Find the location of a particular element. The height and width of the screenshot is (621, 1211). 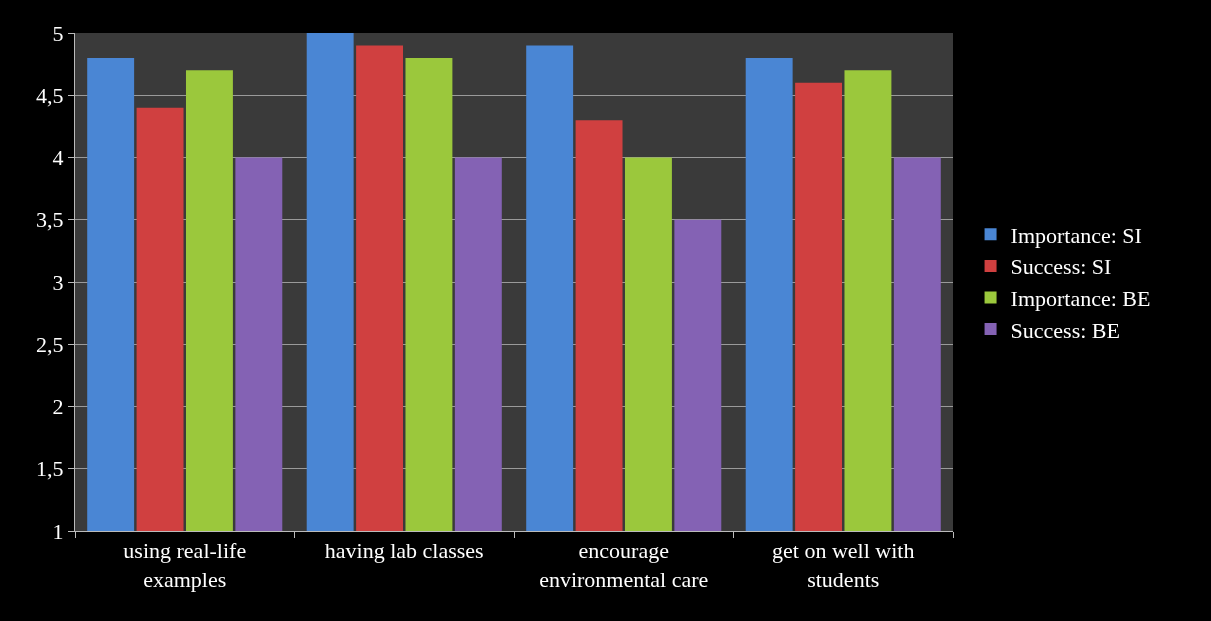

x-tick-label: encourage environmental care is located at coordinates (624, 565).